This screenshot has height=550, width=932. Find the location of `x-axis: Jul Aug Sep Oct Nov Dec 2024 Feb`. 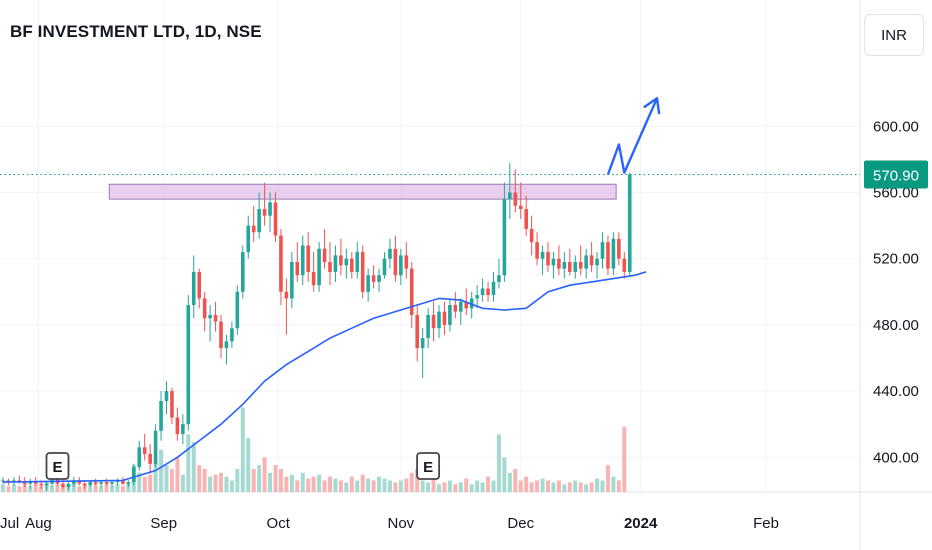

x-axis: Jul Aug Sep Oct Nov Dec 2024 Feb is located at coordinates (389, 523).